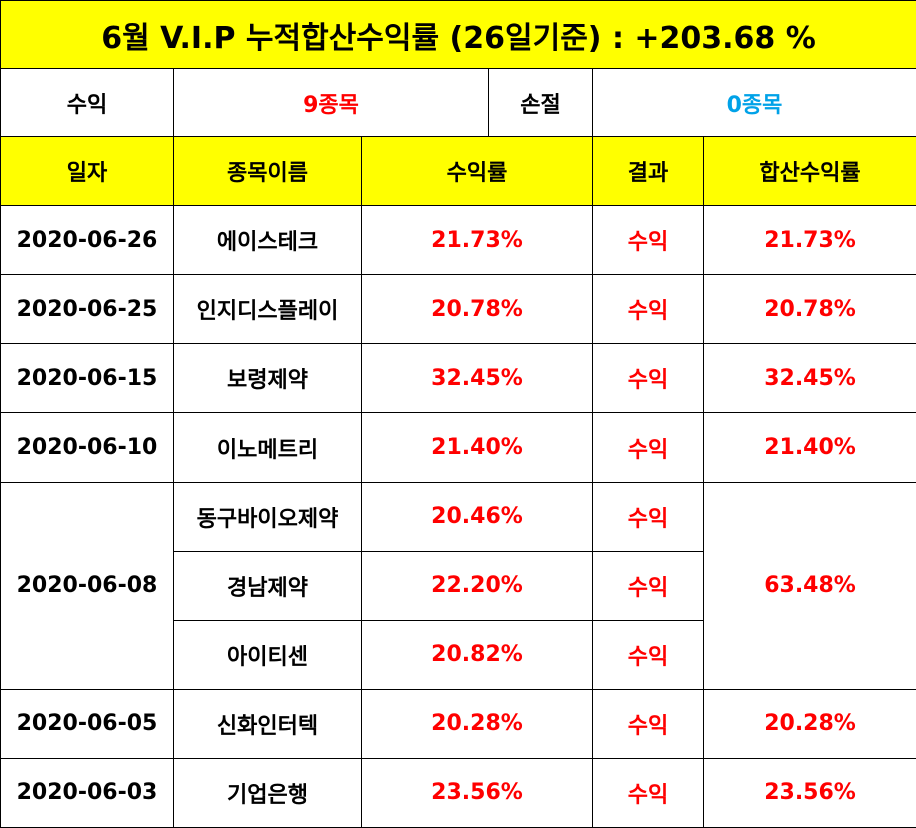 This screenshot has width=916, height=828. I want to click on row-combined: 21.40%, so click(809, 447).